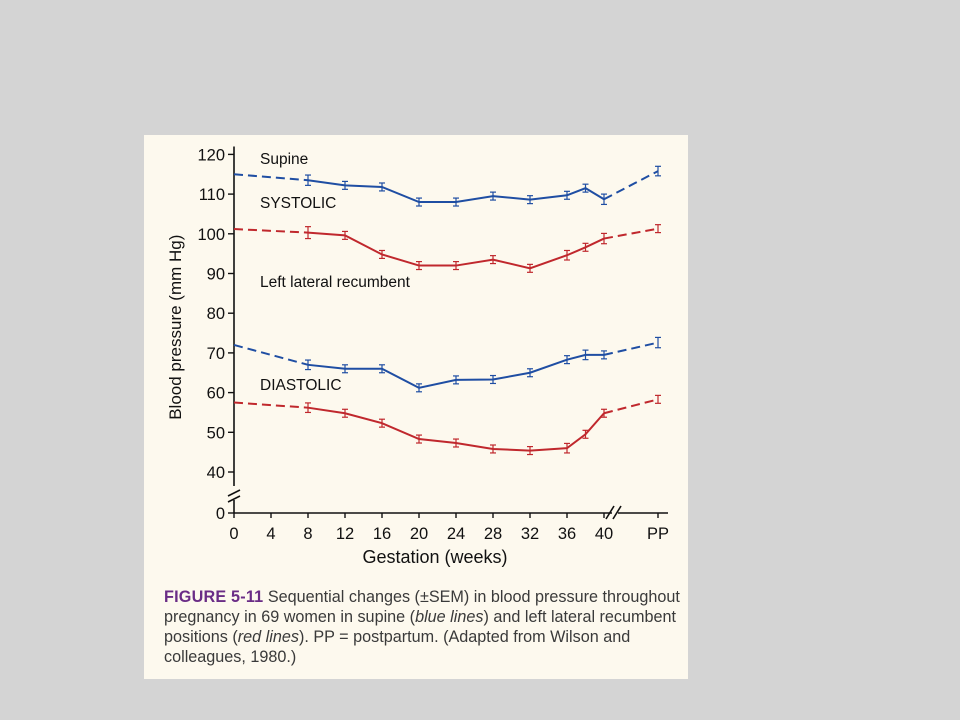  What do you see at coordinates (530, 534) in the screenshot?
I see `x-tick-label: 32` at bounding box center [530, 534].